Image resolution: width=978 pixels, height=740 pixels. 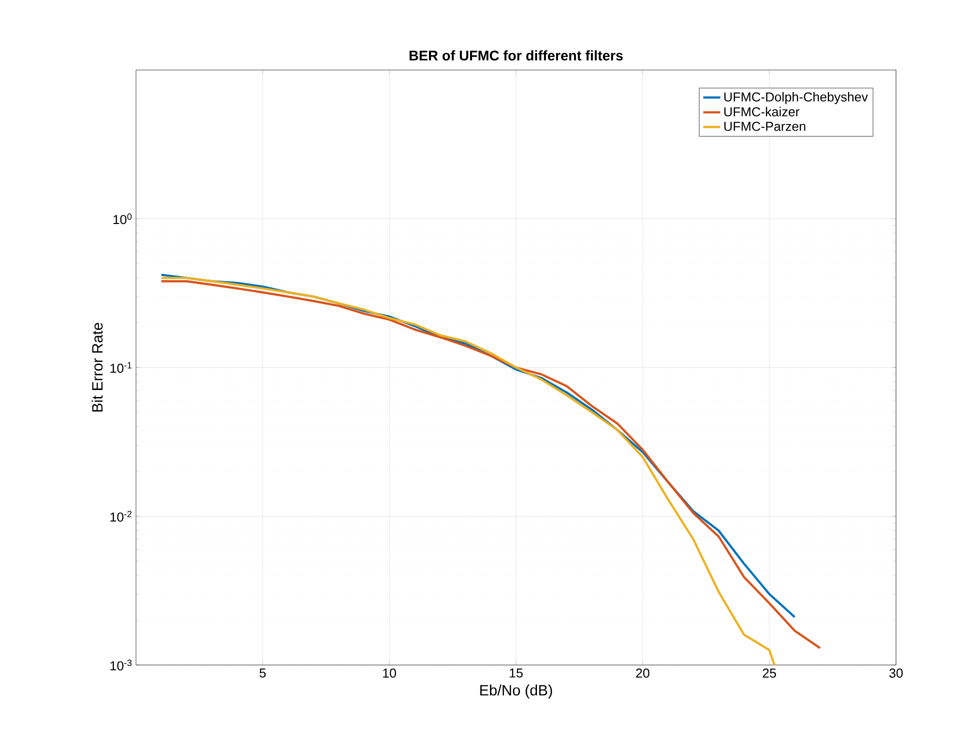 I want to click on legend-label: UFMC-kaizer, so click(x=762, y=111).